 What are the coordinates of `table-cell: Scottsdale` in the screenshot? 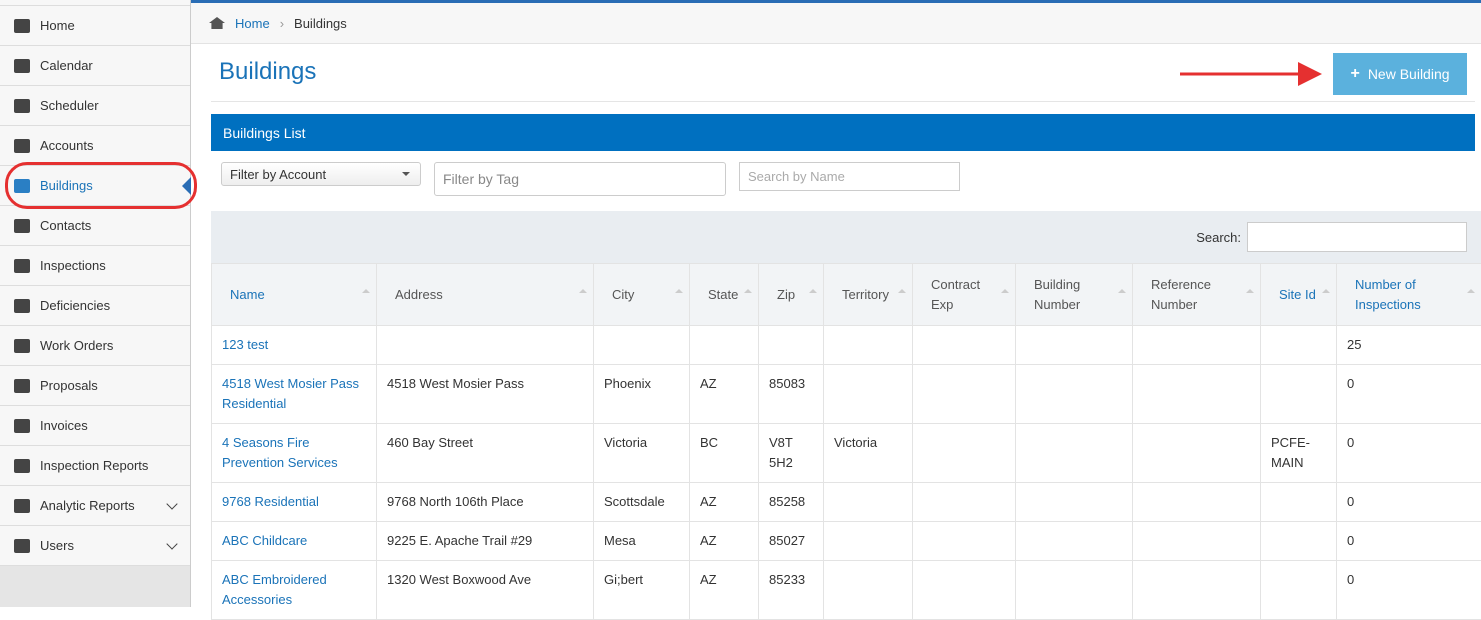 It's located at (642, 502).